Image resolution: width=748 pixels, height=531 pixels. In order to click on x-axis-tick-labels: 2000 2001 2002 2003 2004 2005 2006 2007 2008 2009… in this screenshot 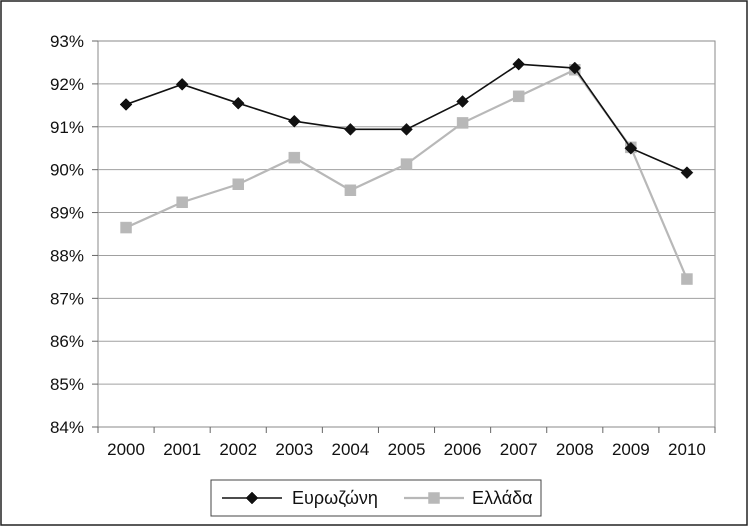, I will do `click(406, 449)`.